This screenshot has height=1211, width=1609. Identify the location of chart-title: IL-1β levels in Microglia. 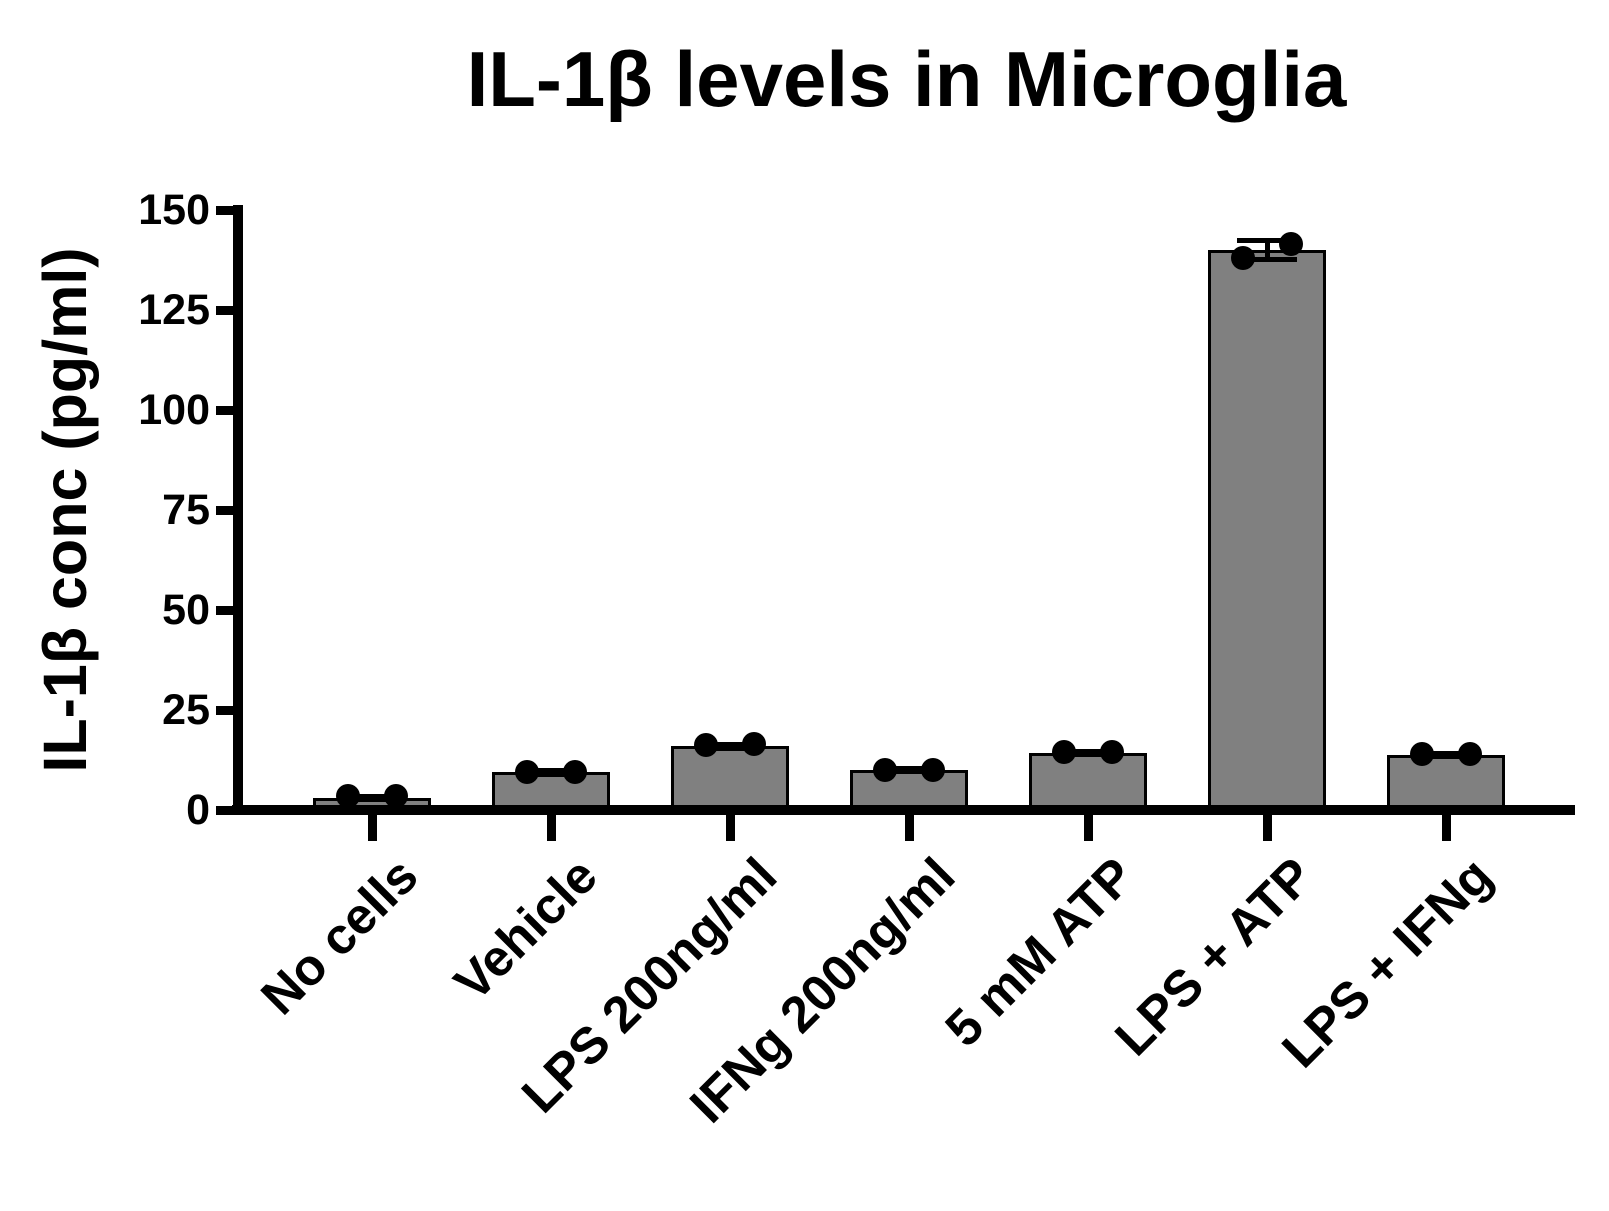
(906, 79).